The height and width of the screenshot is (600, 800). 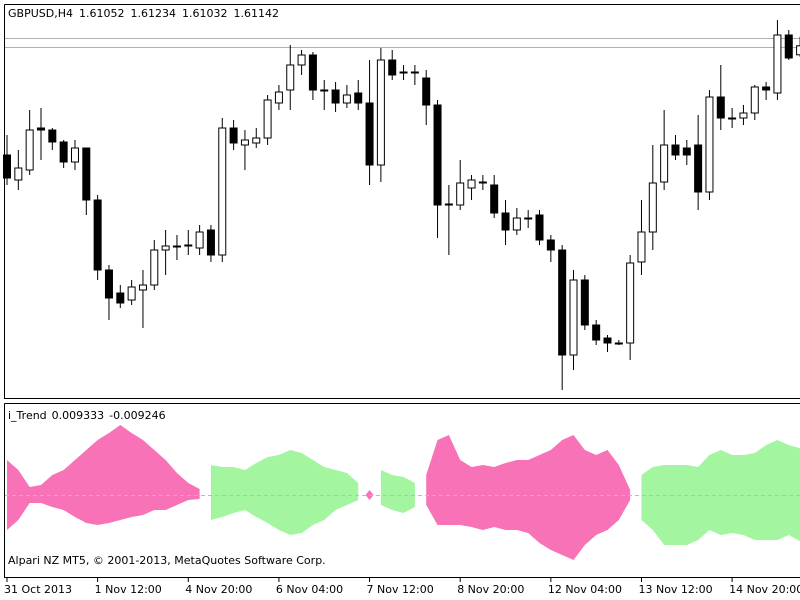 What do you see at coordinates (137, 415) in the screenshot?
I see `indicator-lower-value: -0.009246` at bounding box center [137, 415].